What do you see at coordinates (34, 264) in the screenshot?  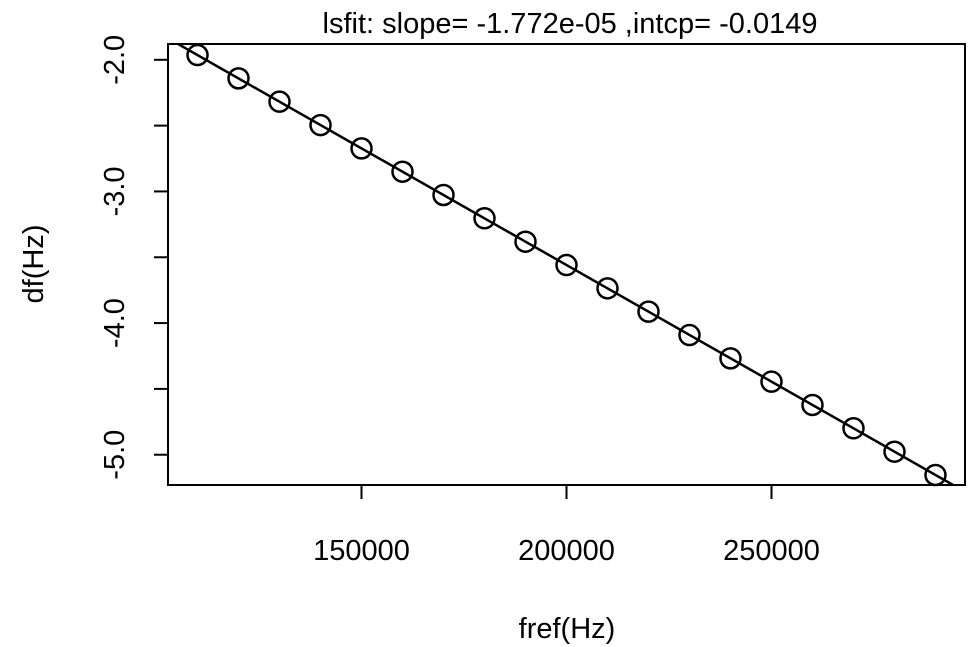 I see `y-axis-label: df(Hz)` at bounding box center [34, 264].